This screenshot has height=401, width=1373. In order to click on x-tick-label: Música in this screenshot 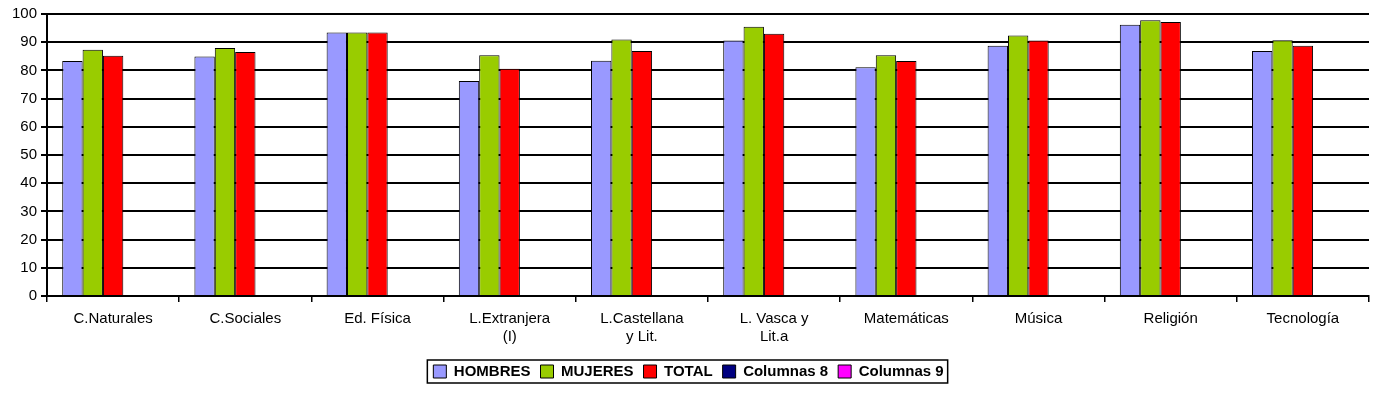, I will do `click(1038, 318)`.